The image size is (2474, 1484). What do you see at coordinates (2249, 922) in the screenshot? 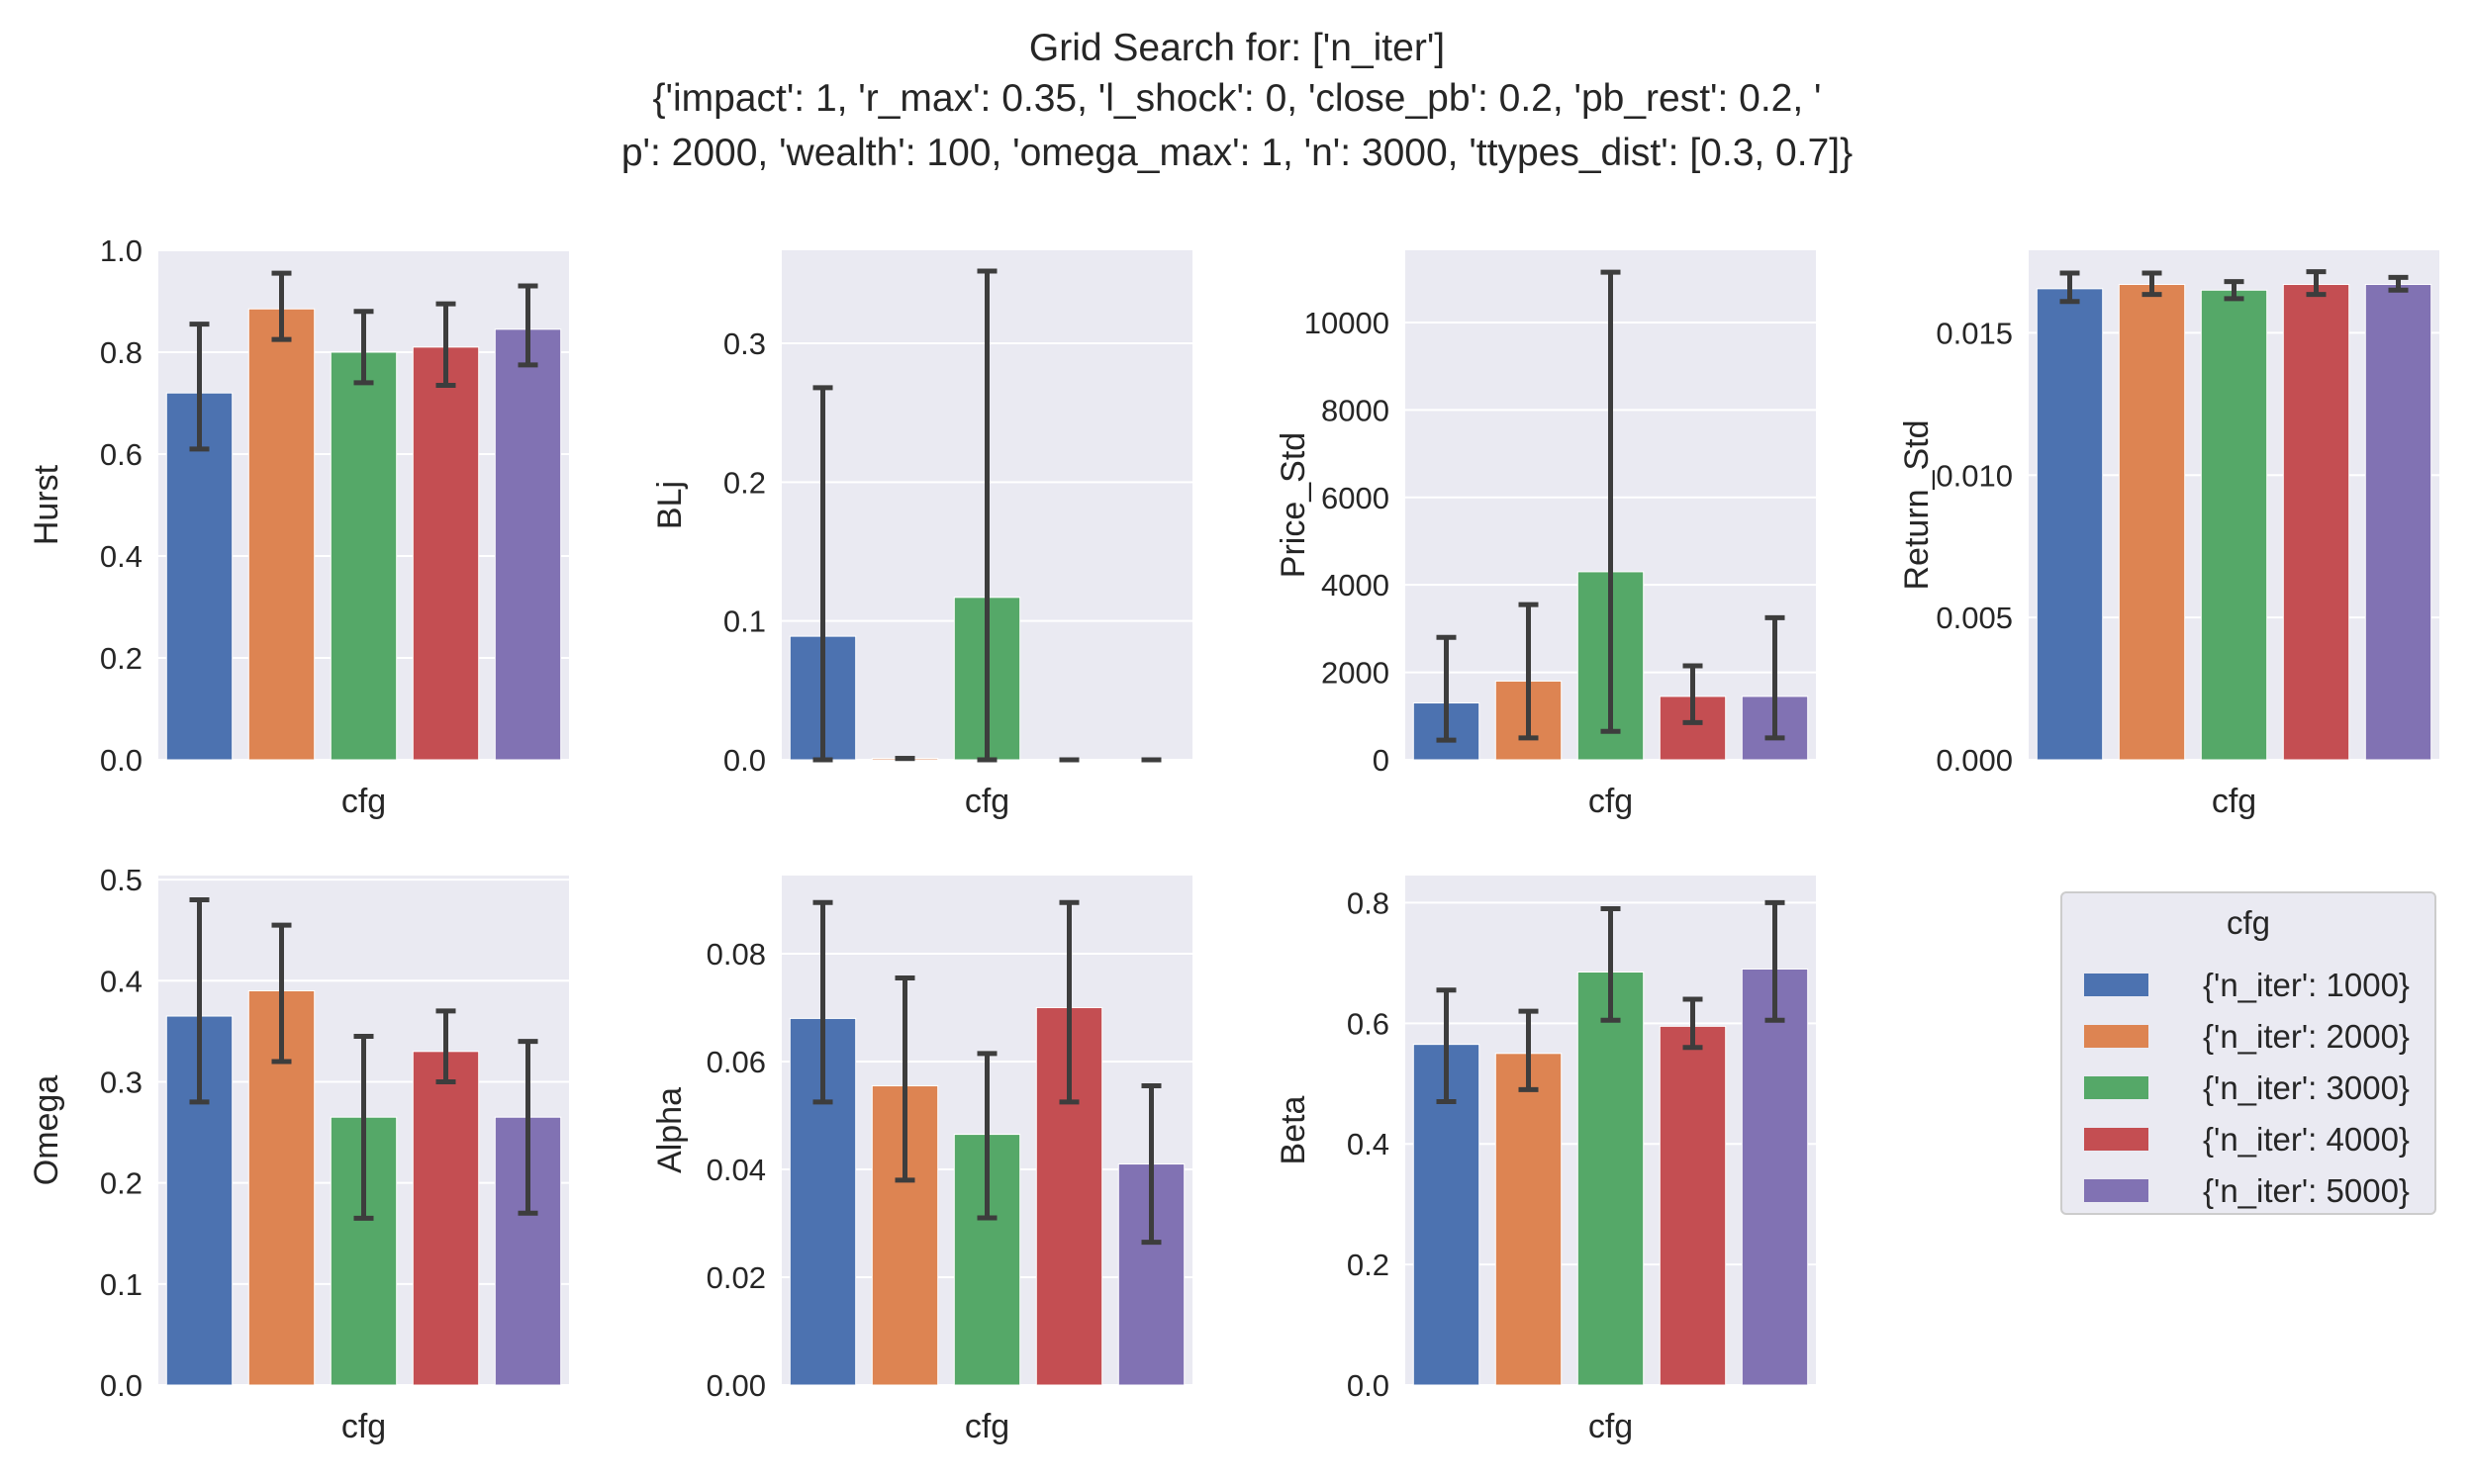
I see `legend-title: cfg` at bounding box center [2249, 922].